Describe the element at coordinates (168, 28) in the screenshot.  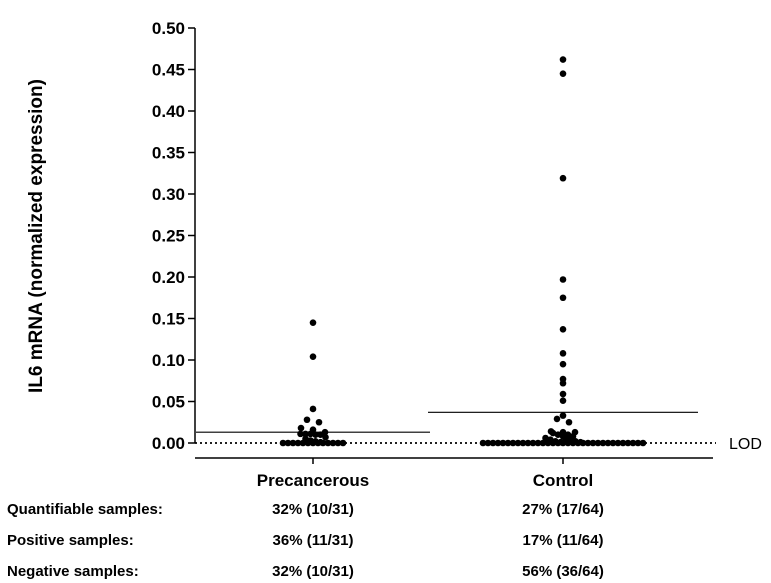
I see `y-tick-label: 0.50` at that location.